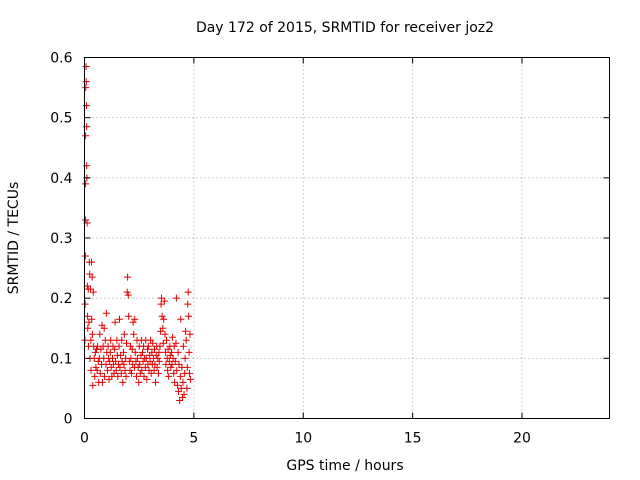 This screenshot has height=480, width=640. Describe the element at coordinates (61, 119) in the screenshot. I see `y-tick-label: 0.5` at that location.